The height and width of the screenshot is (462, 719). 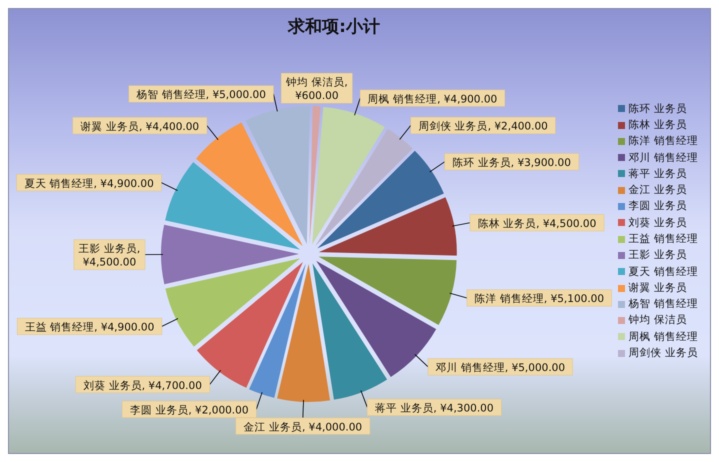 I want to click on data-label: 邓川 销售经理, ¥5,000.00, so click(x=501, y=367).